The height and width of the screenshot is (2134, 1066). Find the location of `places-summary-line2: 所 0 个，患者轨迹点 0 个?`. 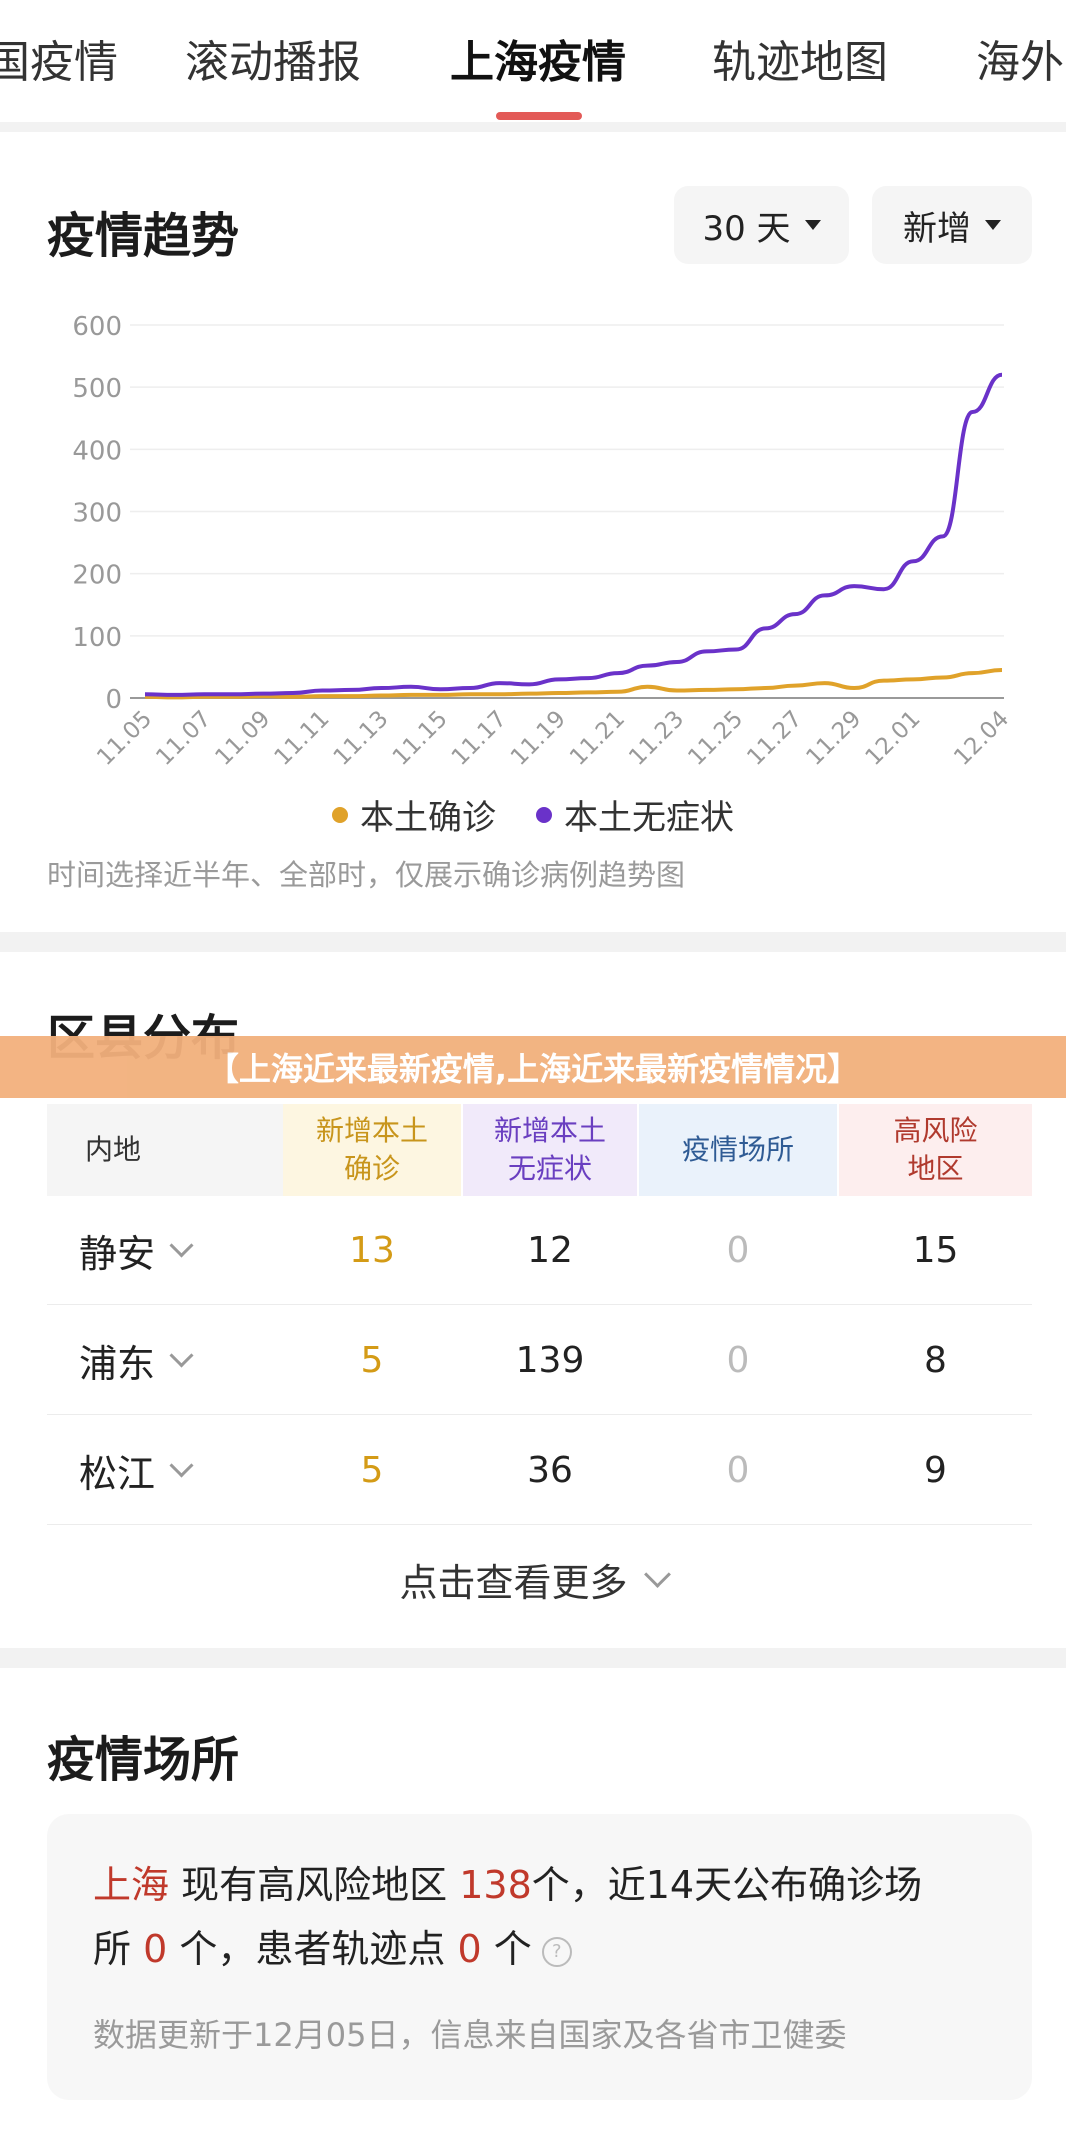

places-summary-line2: 所 0 个，患者轨迹点 0 个? is located at coordinates (332, 1945).